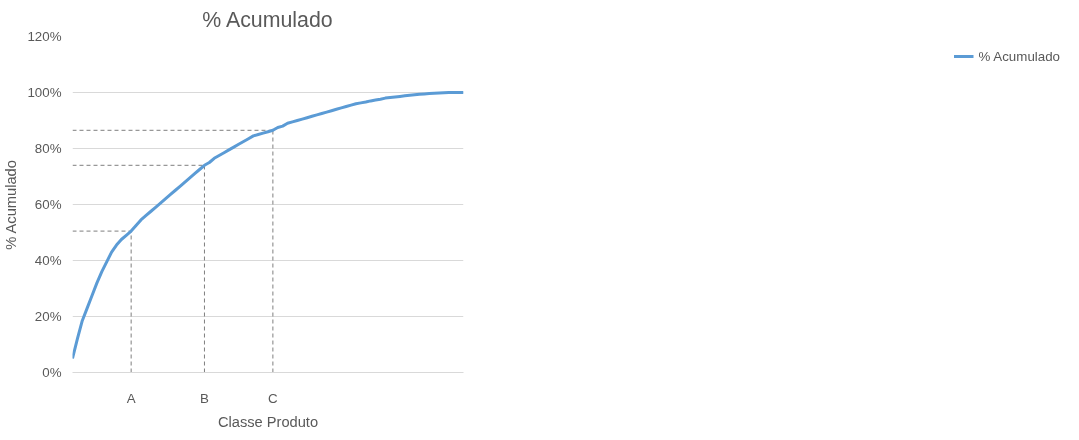 The width and height of the screenshot is (1079, 440). What do you see at coordinates (267, 19) in the screenshot?
I see `chart-title: % Acumulado` at bounding box center [267, 19].